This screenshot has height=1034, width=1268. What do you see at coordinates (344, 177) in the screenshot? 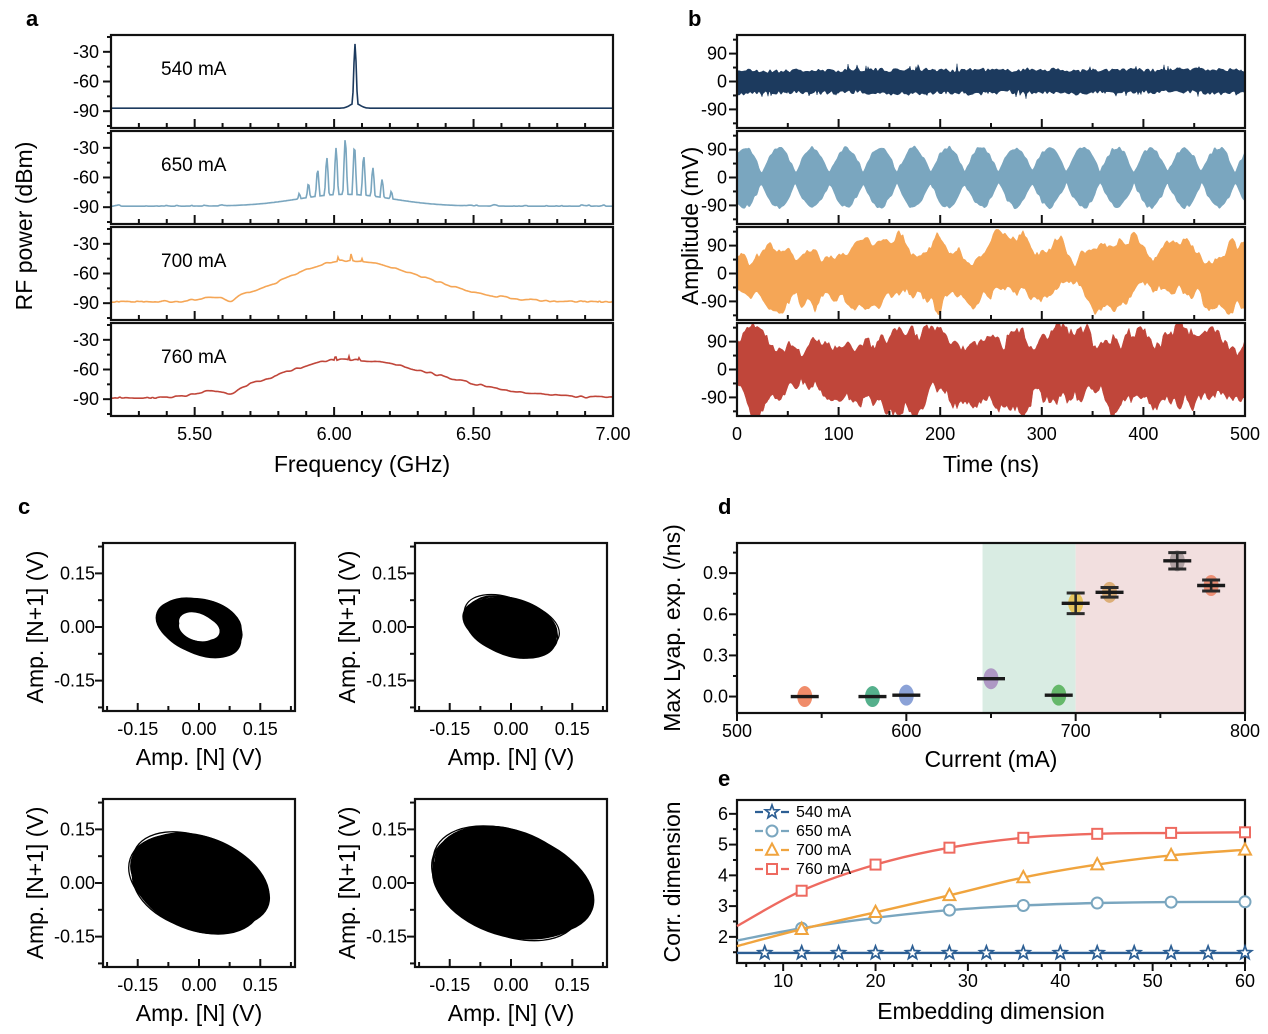
I see `spectrum-subpanel-1: -30 -60 -90 650 mA` at bounding box center [344, 177].